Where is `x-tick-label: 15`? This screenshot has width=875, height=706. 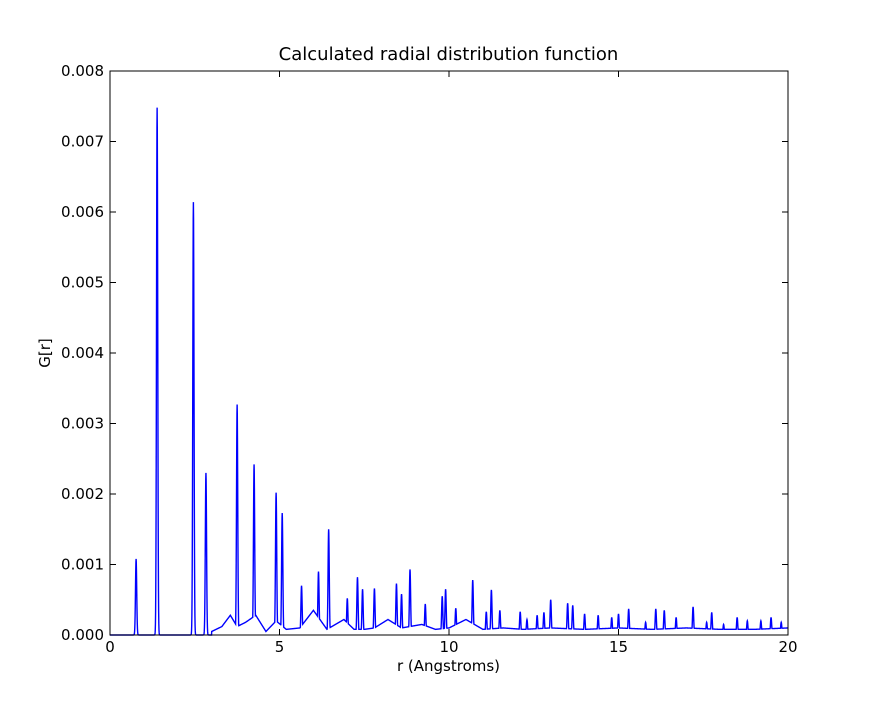
x-tick-label: 15 is located at coordinates (618, 647).